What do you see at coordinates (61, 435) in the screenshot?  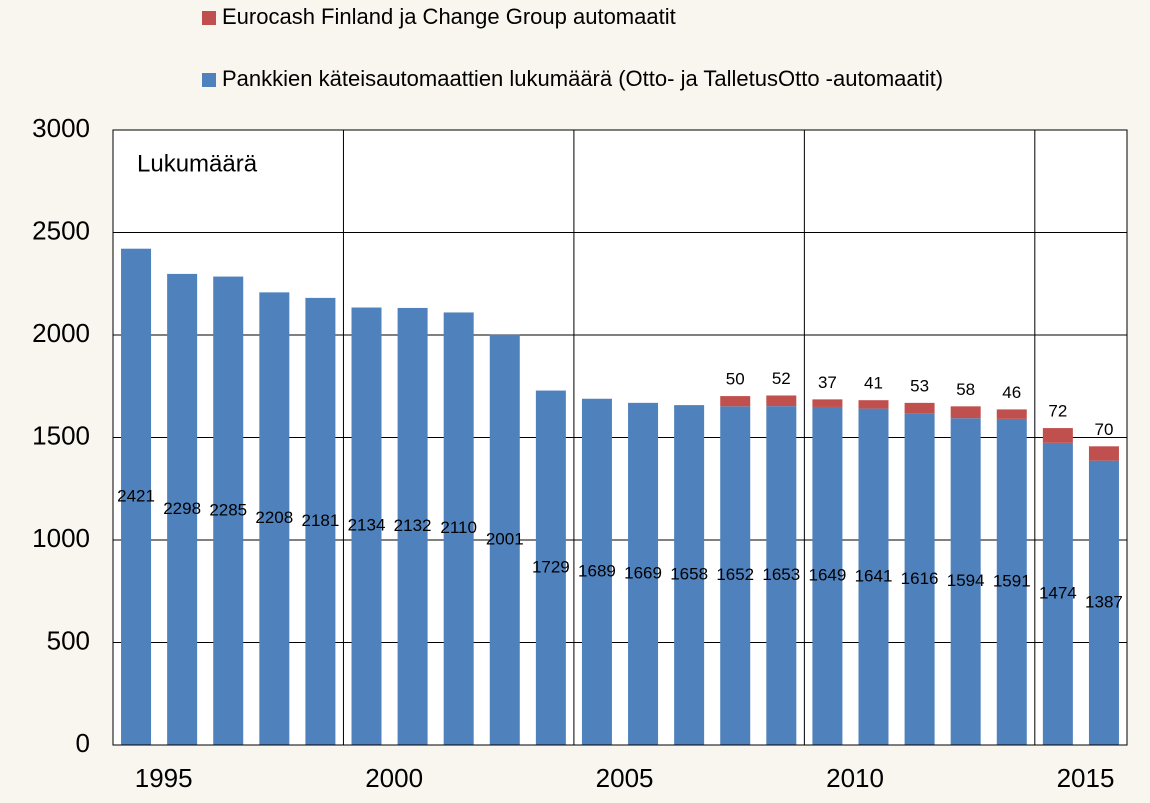 I see `y-tick-label: 1500` at bounding box center [61, 435].